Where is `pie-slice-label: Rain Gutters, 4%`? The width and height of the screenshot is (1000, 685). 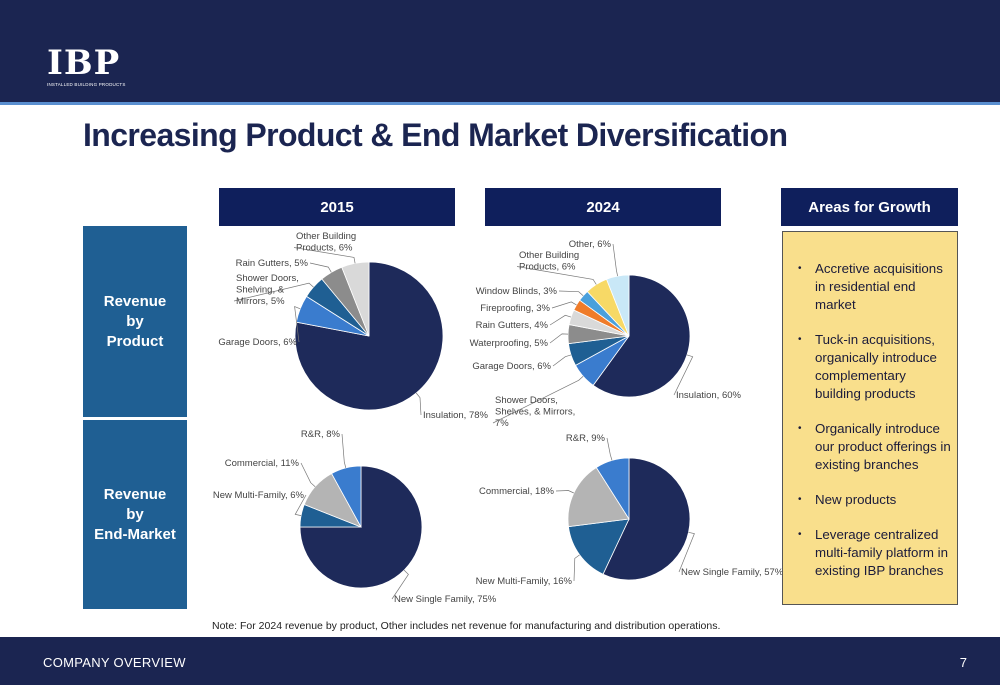 pie-slice-label: Rain Gutters, 4% is located at coordinates (512, 325).